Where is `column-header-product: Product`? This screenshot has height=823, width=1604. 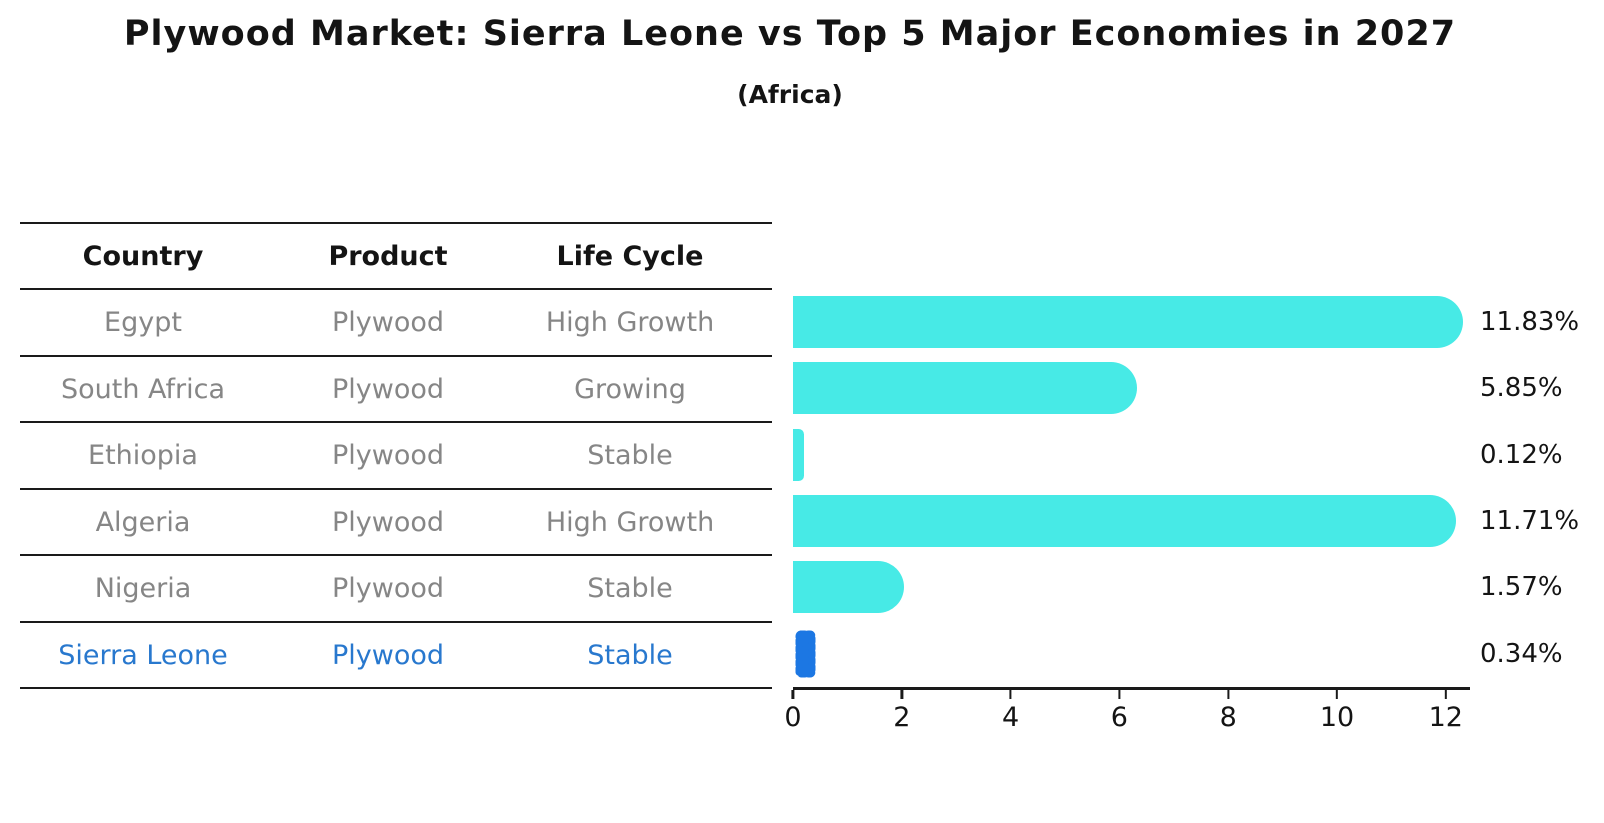
column-header-product: Product is located at coordinates (388, 256).